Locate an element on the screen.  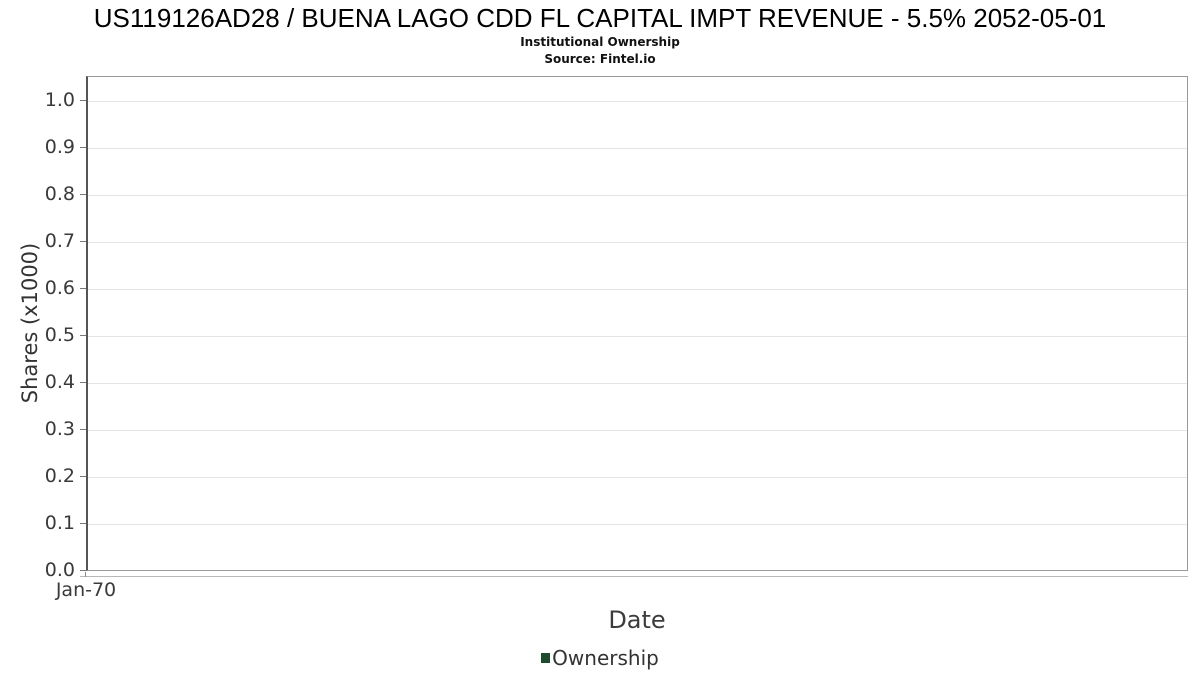
x-tick-mark is located at coordinates (85, 574).